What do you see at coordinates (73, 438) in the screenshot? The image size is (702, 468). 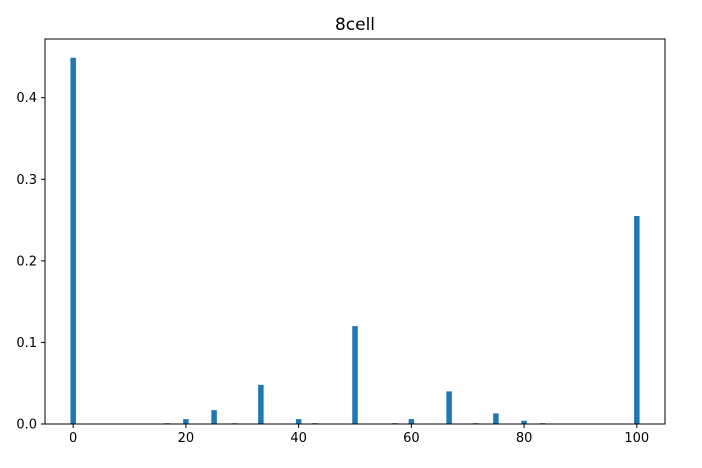 I see `x-tick-label: 0` at bounding box center [73, 438].